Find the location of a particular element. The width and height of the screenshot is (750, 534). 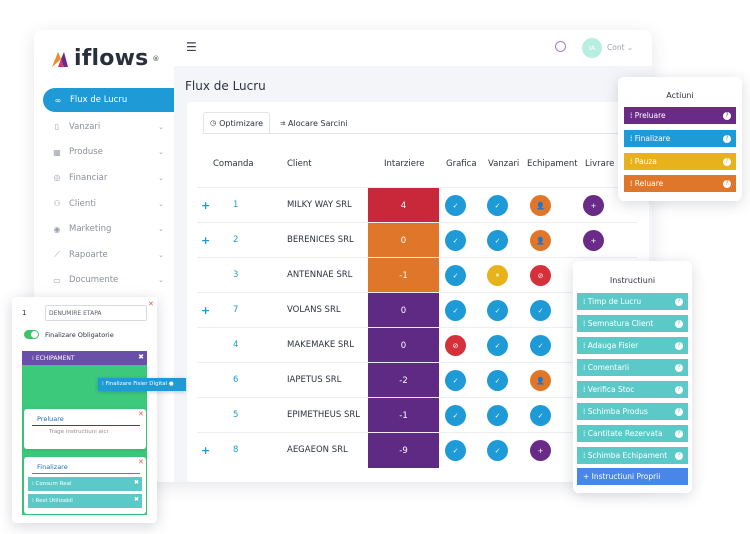

sidebar-item-financiar: ◎ Financiar ⌄ is located at coordinates (104, 178).